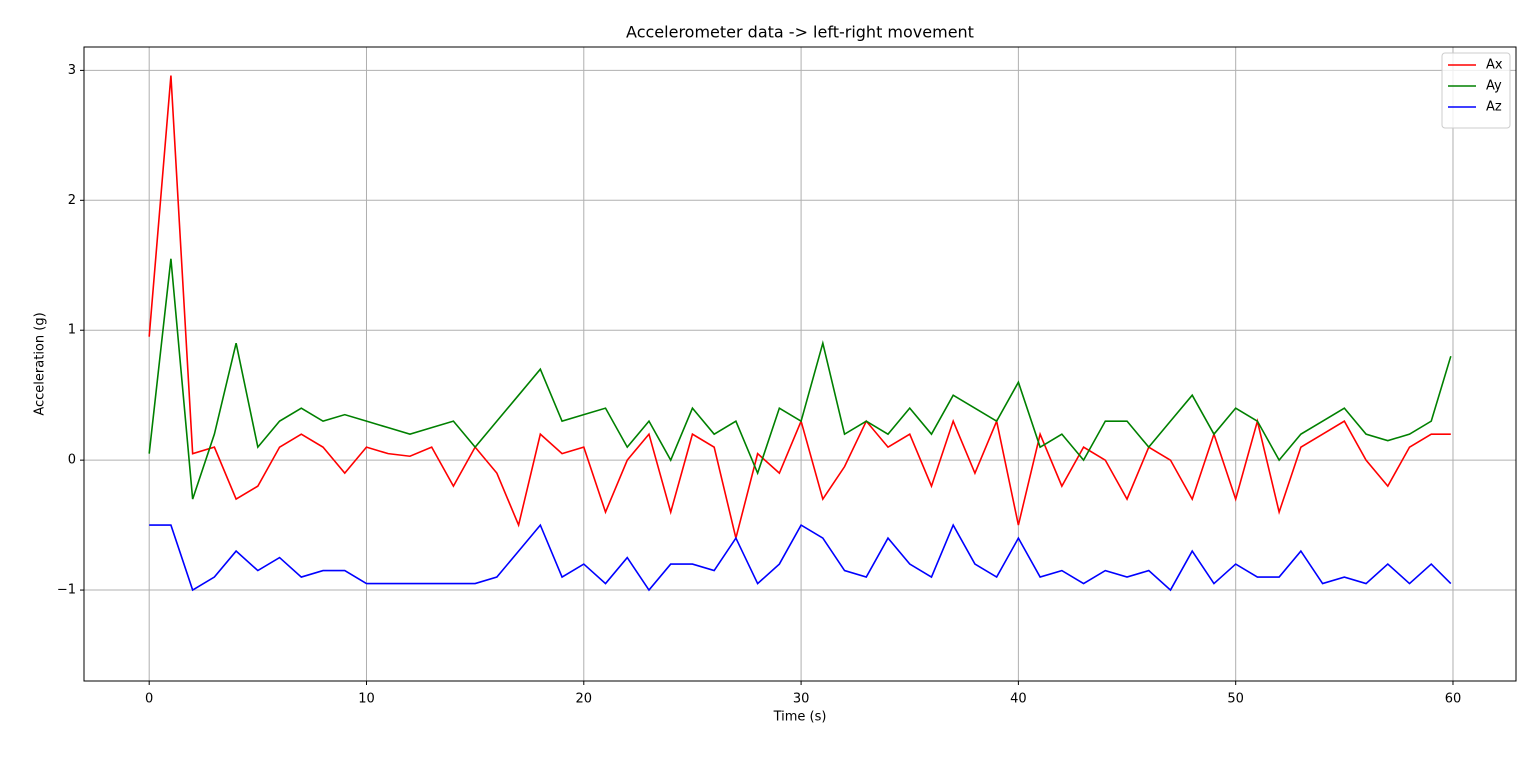 The image size is (1536, 758). What do you see at coordinates (1494, 86) in the screenshot?
I see `legend-label: Ay` at bounding box center [1494, 86].